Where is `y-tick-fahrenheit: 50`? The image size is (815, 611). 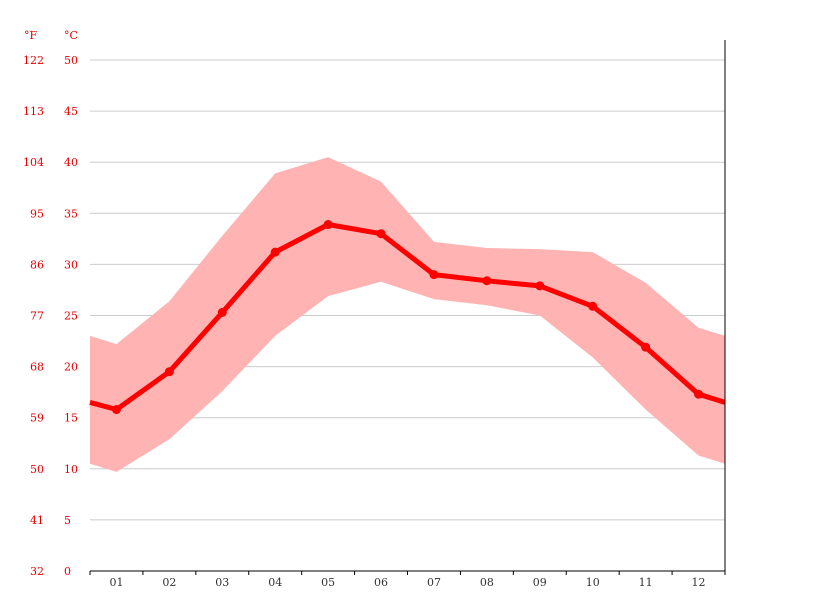
y-tick-fahrenheit: 50 is located at coordinates (37, 469).